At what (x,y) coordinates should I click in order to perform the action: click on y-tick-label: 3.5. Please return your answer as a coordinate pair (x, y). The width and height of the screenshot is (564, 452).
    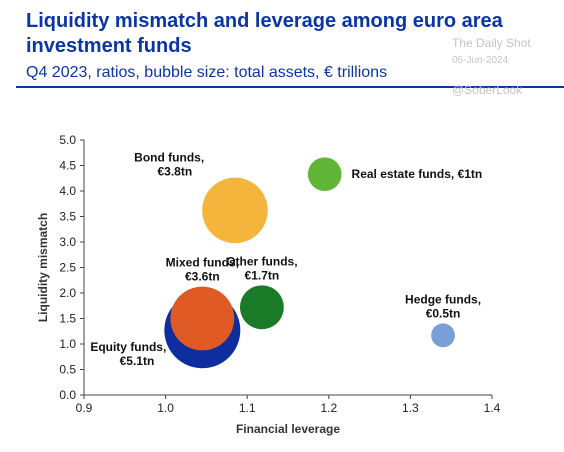
    Looking at the image, I should click on (67, 217).